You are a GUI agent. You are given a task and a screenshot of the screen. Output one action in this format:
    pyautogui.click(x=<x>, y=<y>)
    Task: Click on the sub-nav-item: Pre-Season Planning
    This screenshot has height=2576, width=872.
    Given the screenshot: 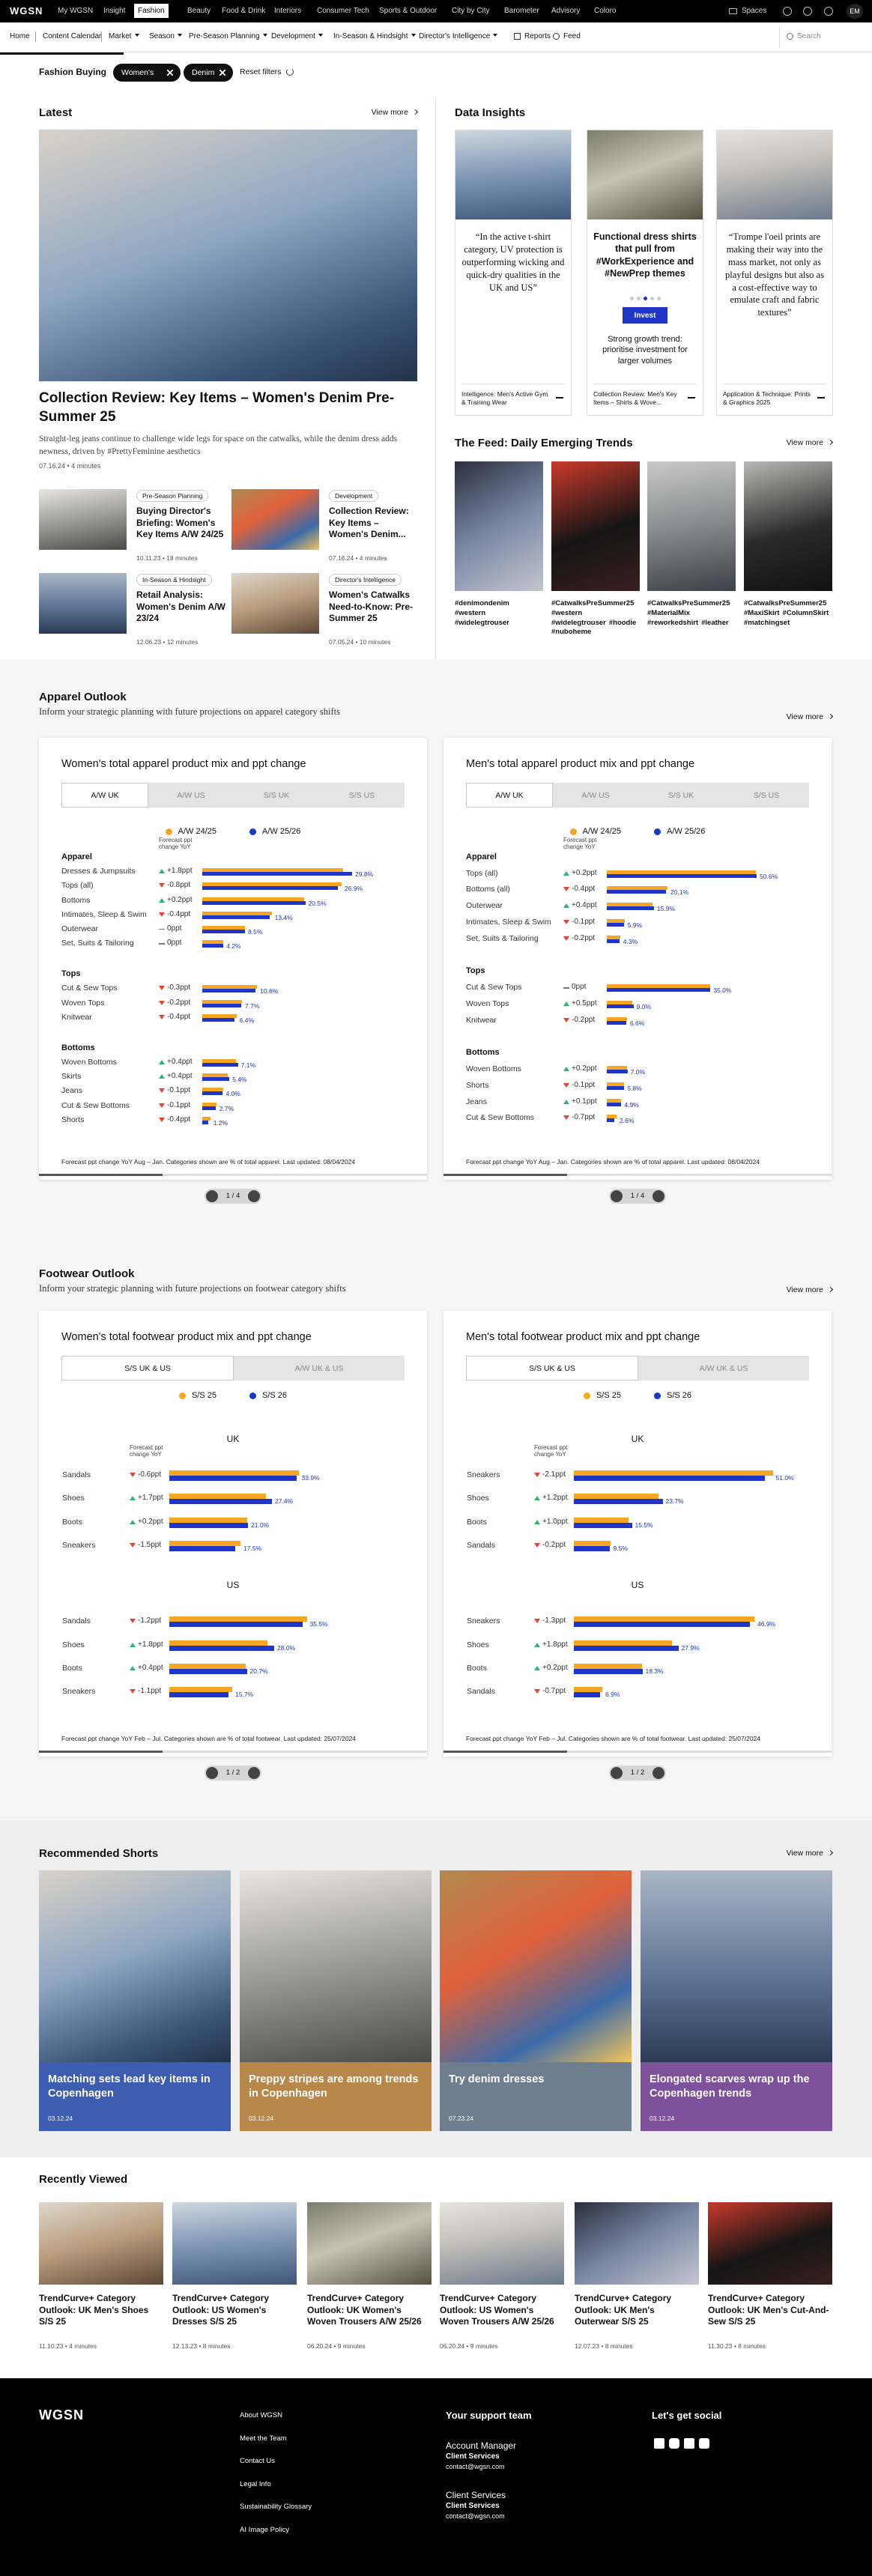 What is the action you would take?
    pyautogui.click(x=228, y=36)
    